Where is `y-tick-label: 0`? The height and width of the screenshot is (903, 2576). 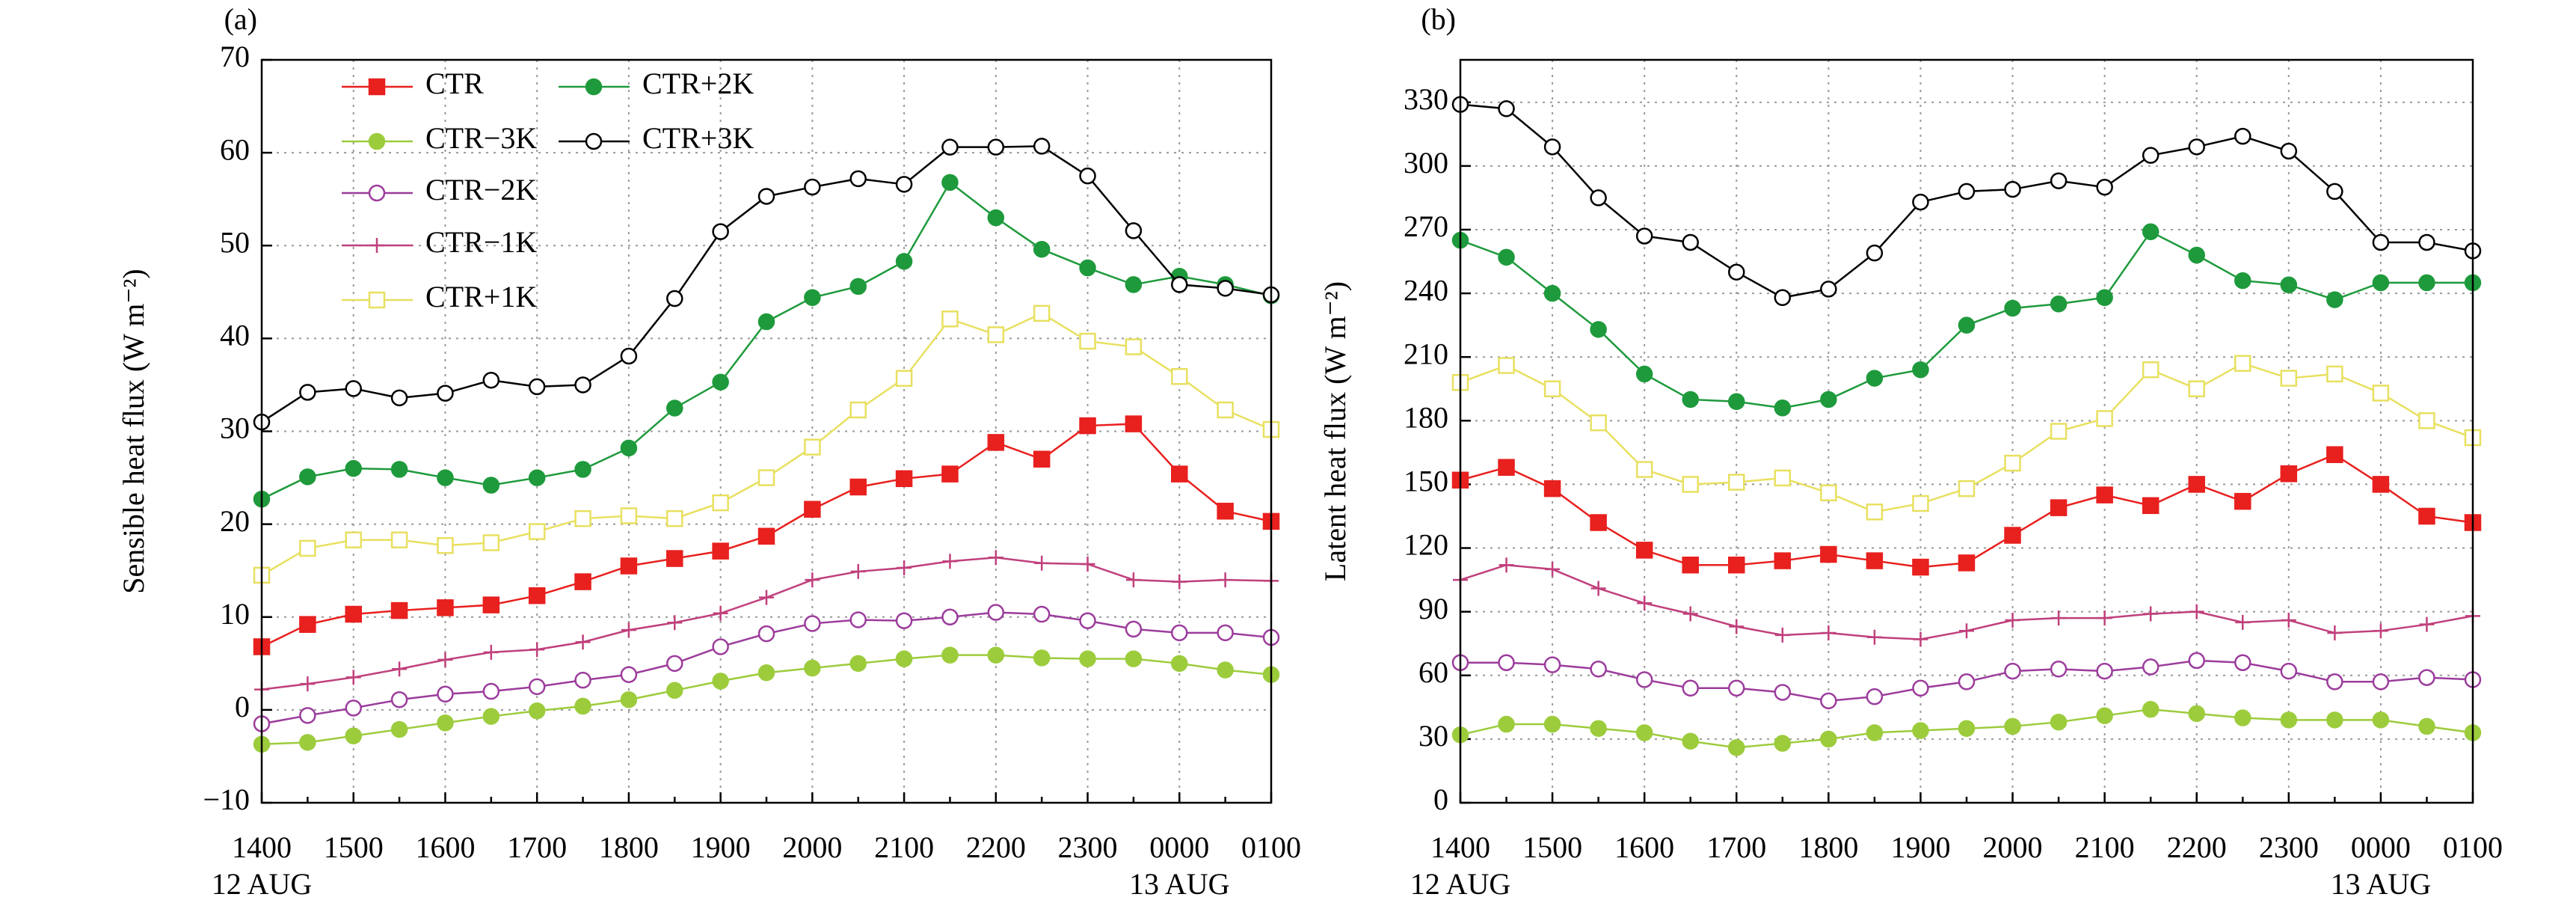
y-tick-label: 0 is located at coordinates (1440, 799).